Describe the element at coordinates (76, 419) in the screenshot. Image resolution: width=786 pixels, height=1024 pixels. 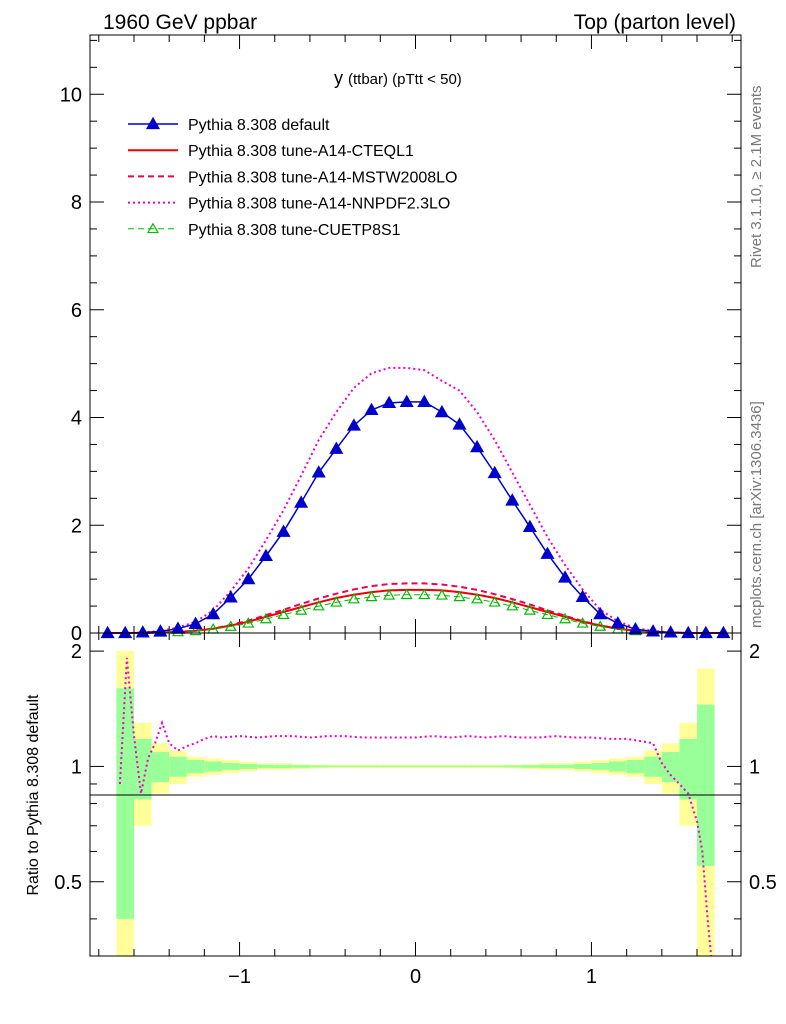
I see `main-y-tick-label: 4` at that location.